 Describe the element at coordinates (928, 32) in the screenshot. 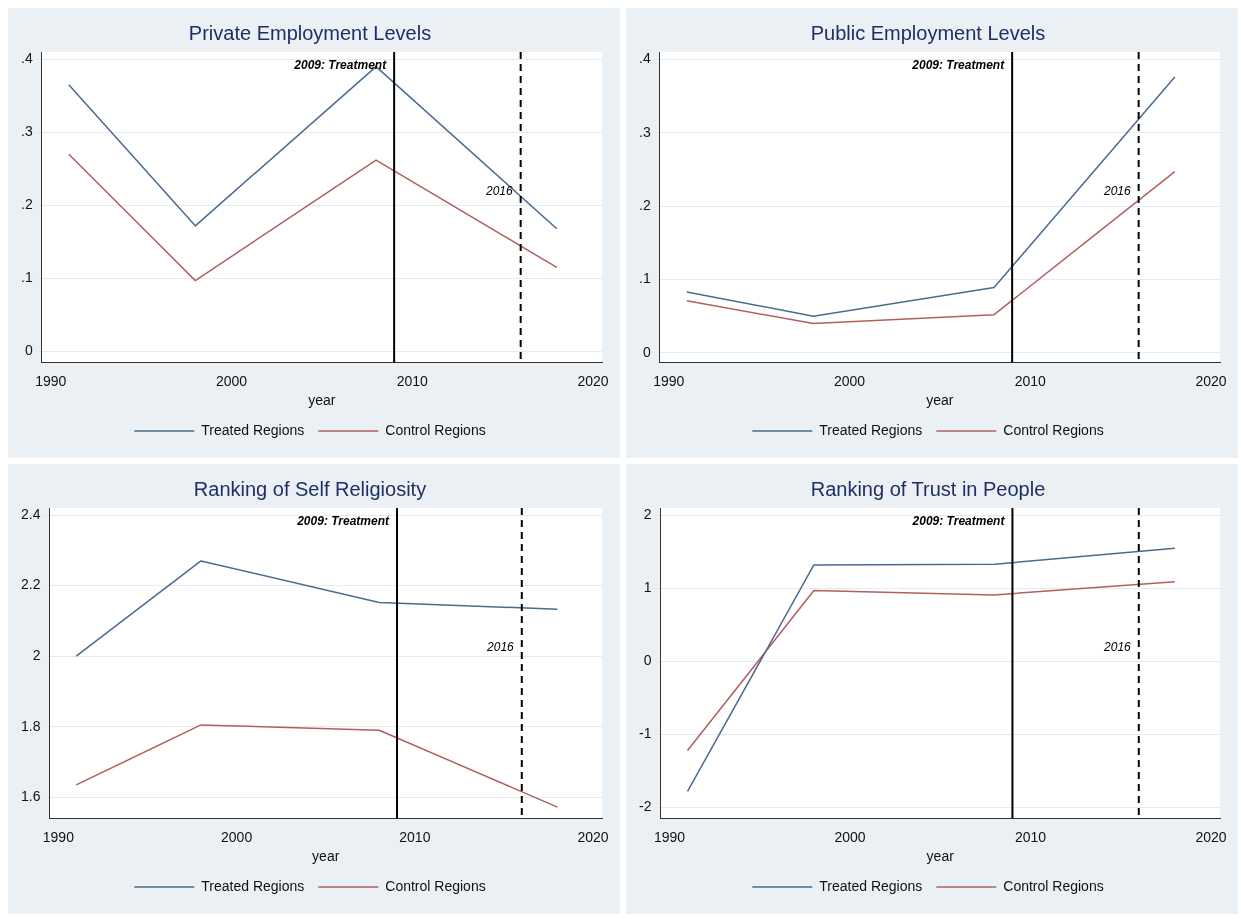

I see `chart-title: Public Employment Levels` at that location.